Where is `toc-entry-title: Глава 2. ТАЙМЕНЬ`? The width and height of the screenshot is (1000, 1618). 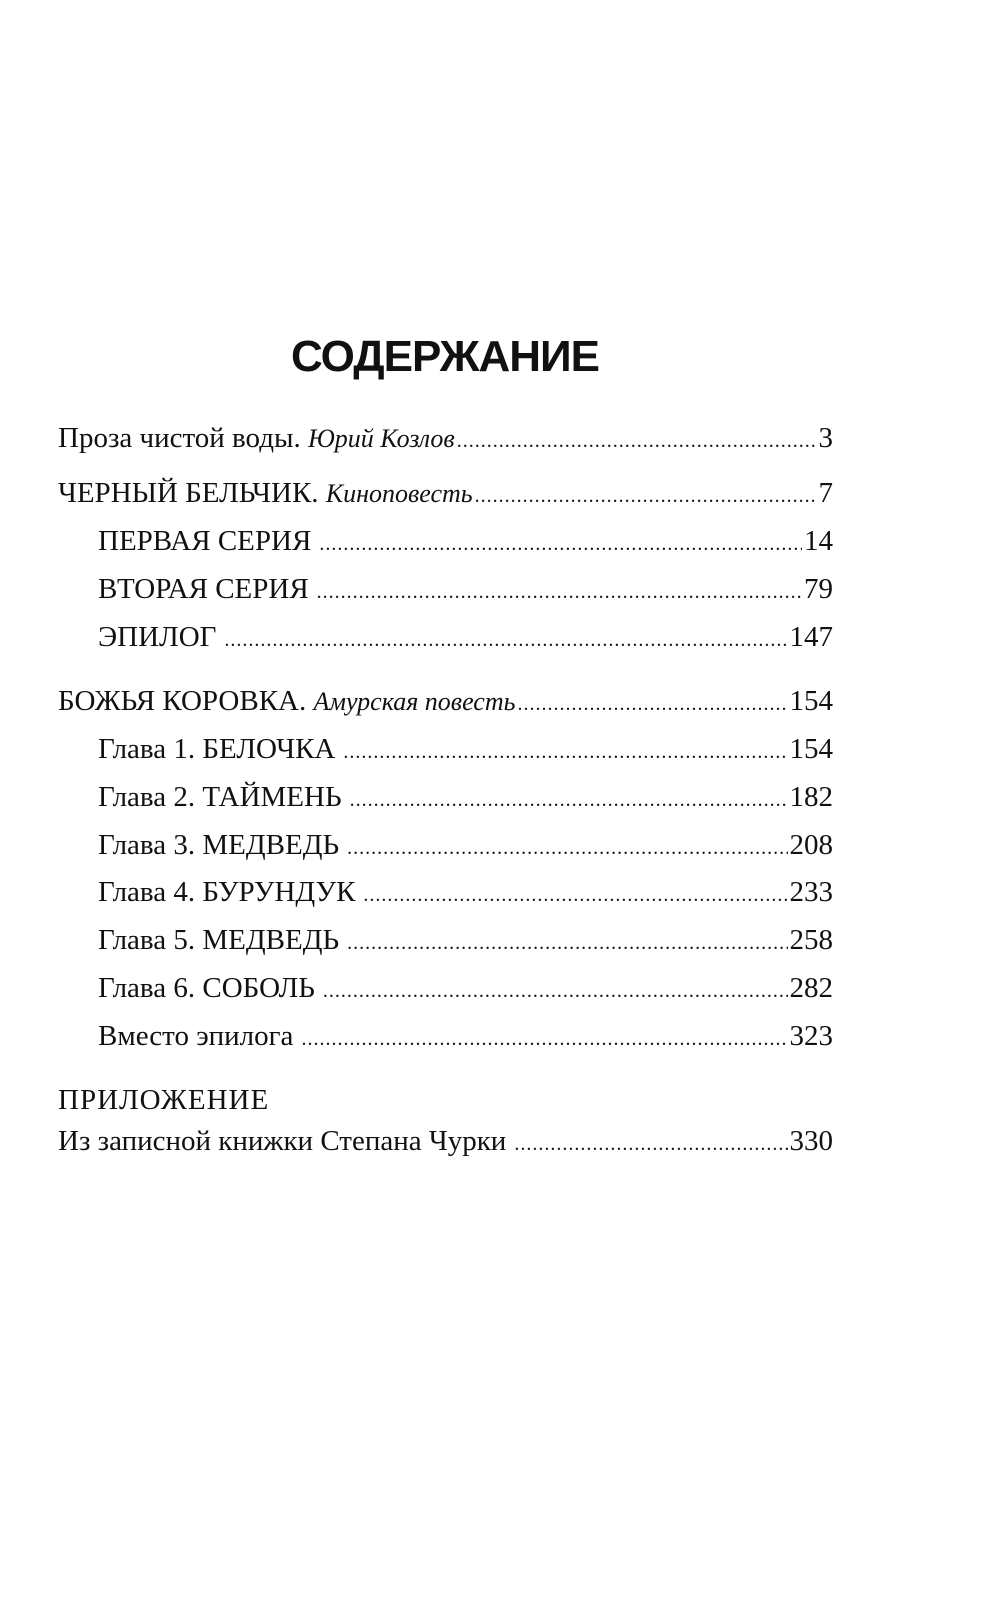 toc-entry-title: Глава 2. ТАЙМЕНЬ is located at coordinates (220, 797).